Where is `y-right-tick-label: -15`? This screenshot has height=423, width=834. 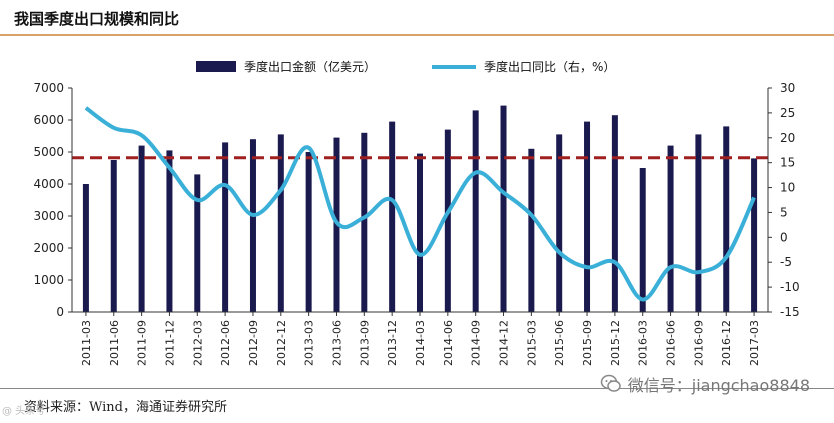
y-right-tick-label: -15 is located at coordinates (790, 312).